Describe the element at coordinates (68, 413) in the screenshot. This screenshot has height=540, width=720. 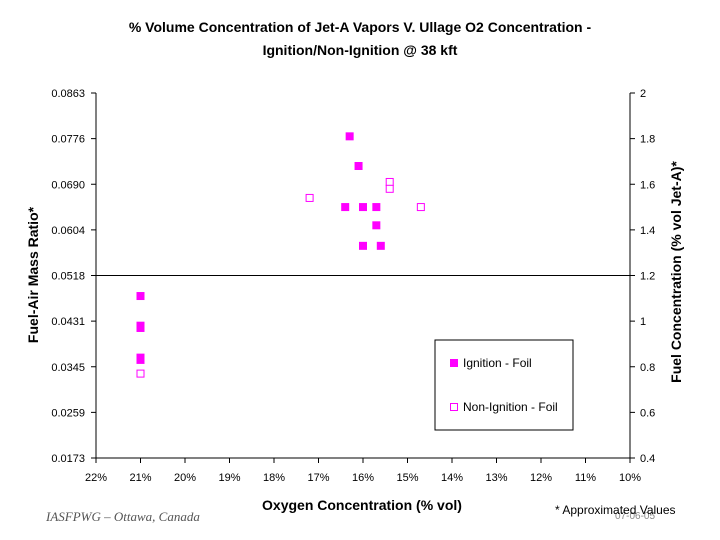
I see `left-y-tick-label: 0.0259` at that location.